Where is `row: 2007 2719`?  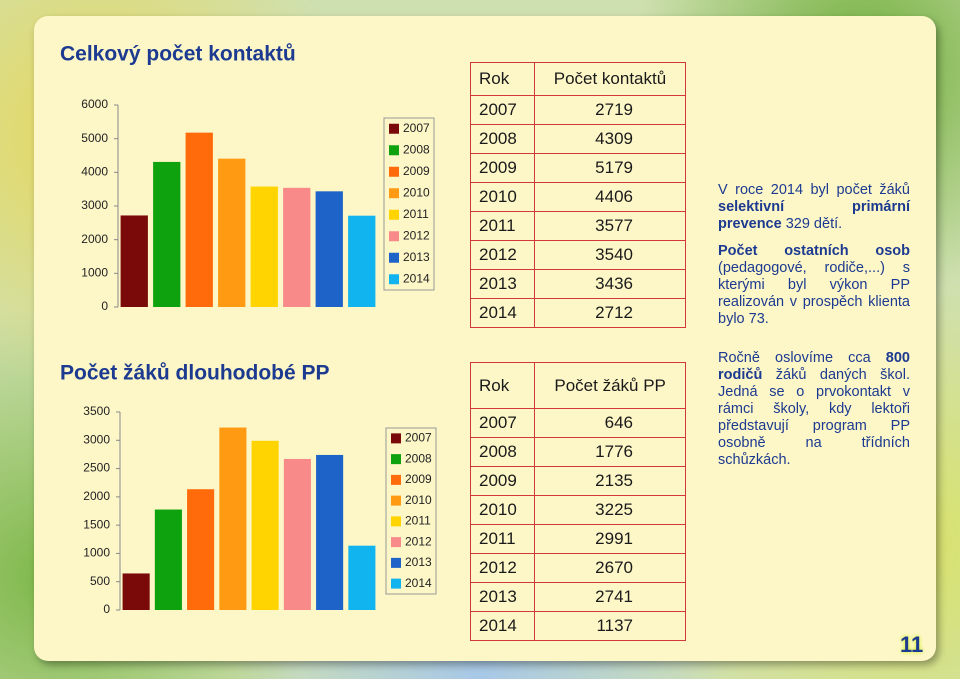 row: 2007 2719 is located at coordinates (578, 110).